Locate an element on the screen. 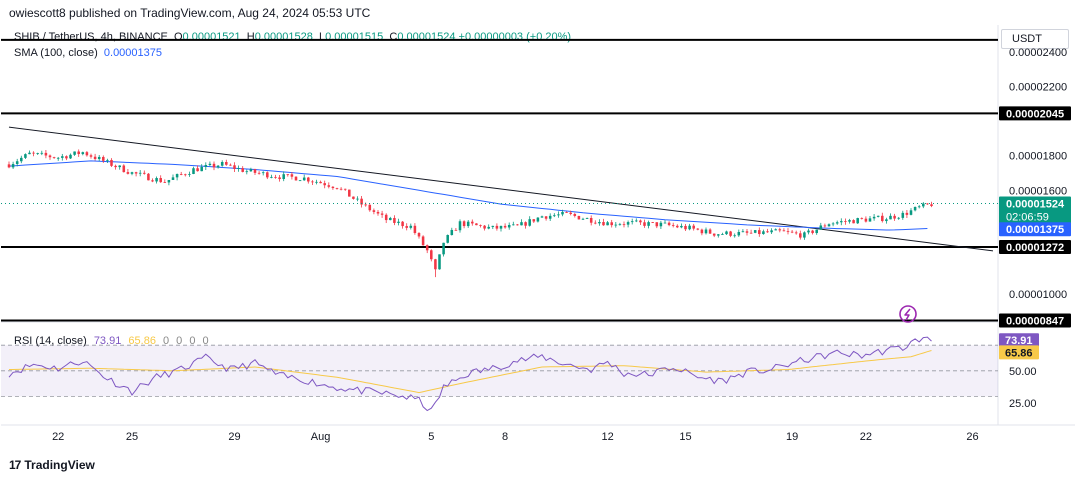 The width and height of the screenshot is (1080, 480). level-badge: 0.00001272 is located at coordinates (1035, 248).